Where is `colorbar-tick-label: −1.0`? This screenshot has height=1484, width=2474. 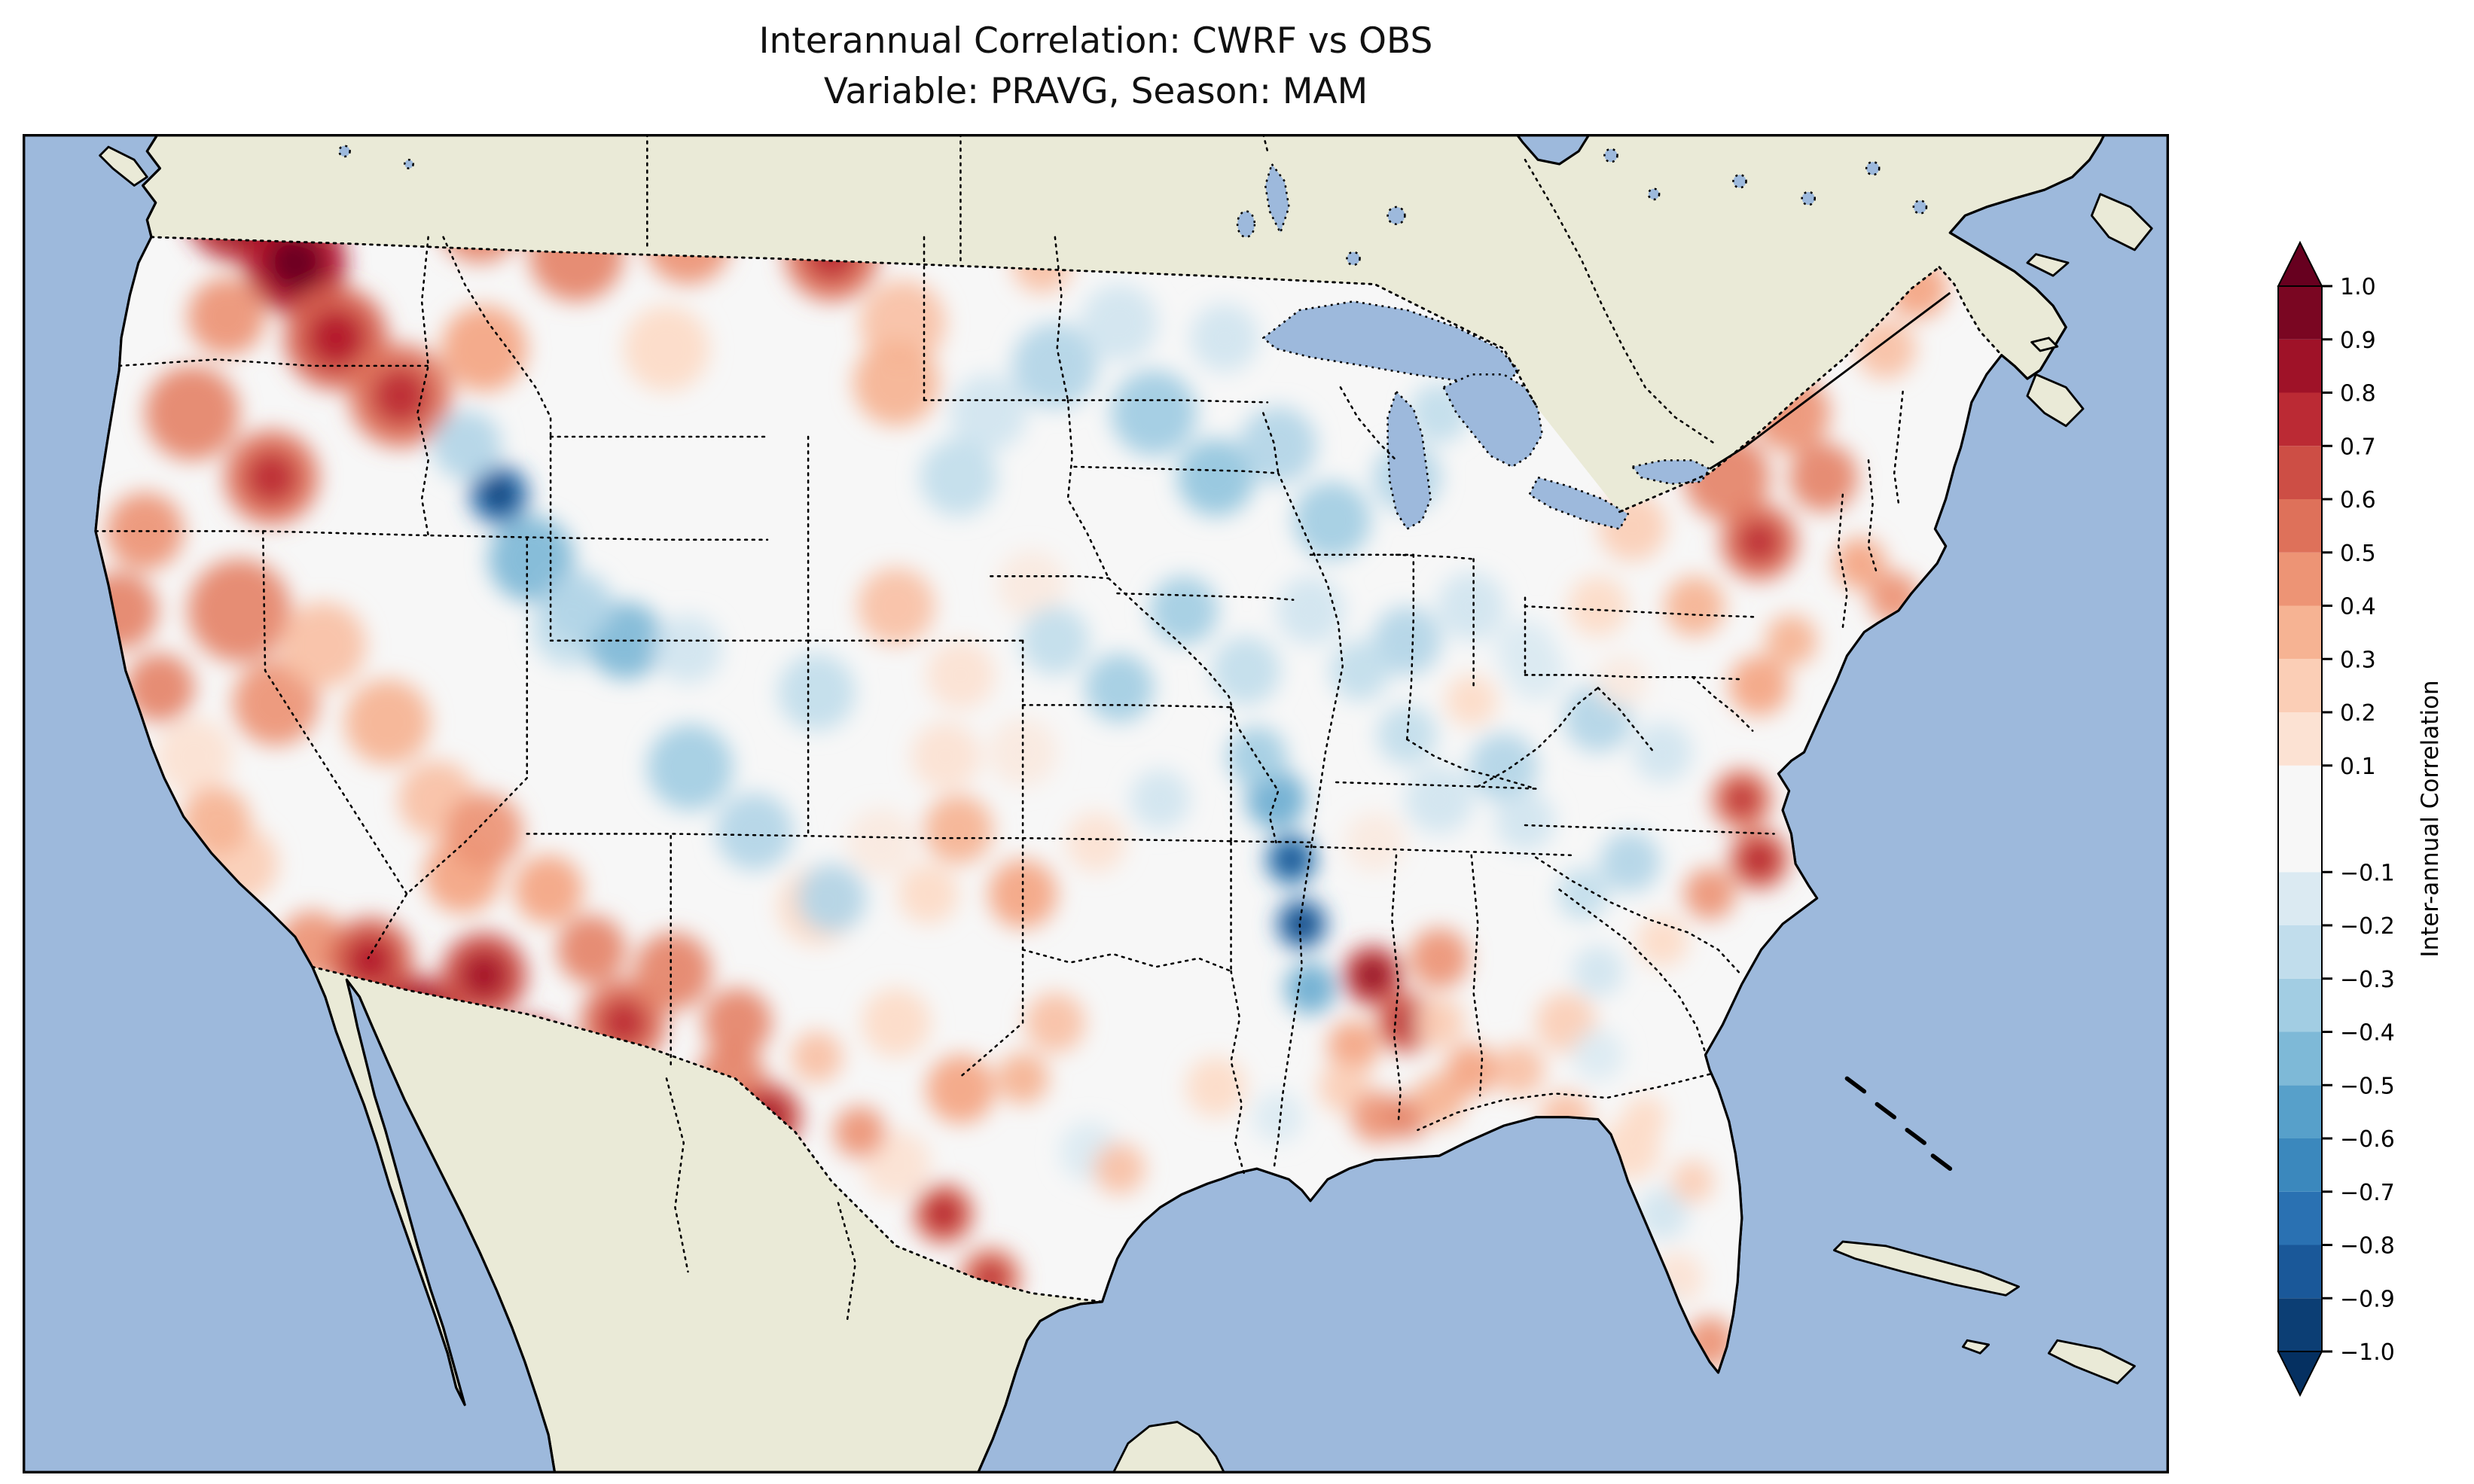
colorbar-tick-label: −1.0 is located at coordinates (2367, 1352).